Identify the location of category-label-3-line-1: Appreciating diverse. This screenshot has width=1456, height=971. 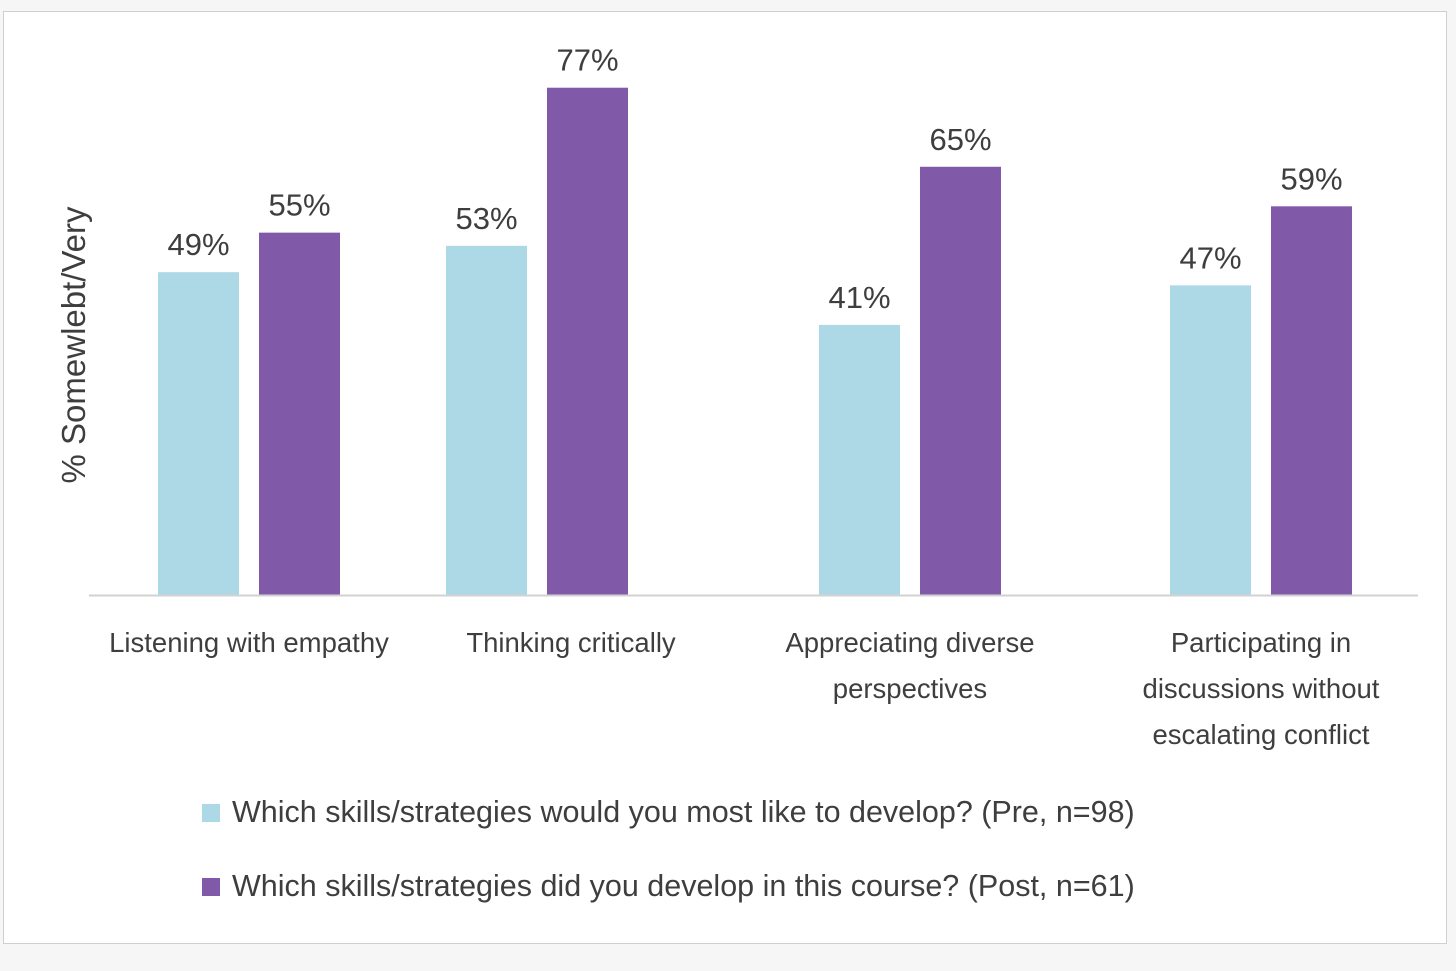
(909, 642).